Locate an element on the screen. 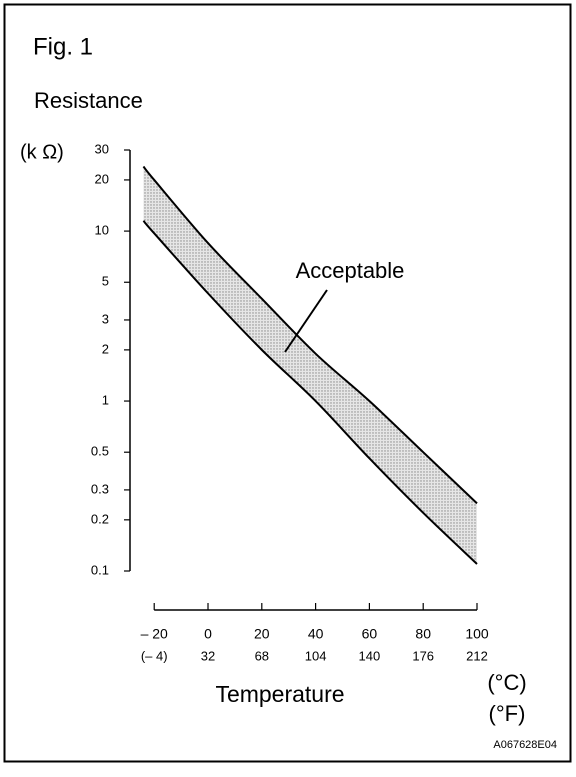  x-axis-title: Temperature is located at coordinates (279, 694).